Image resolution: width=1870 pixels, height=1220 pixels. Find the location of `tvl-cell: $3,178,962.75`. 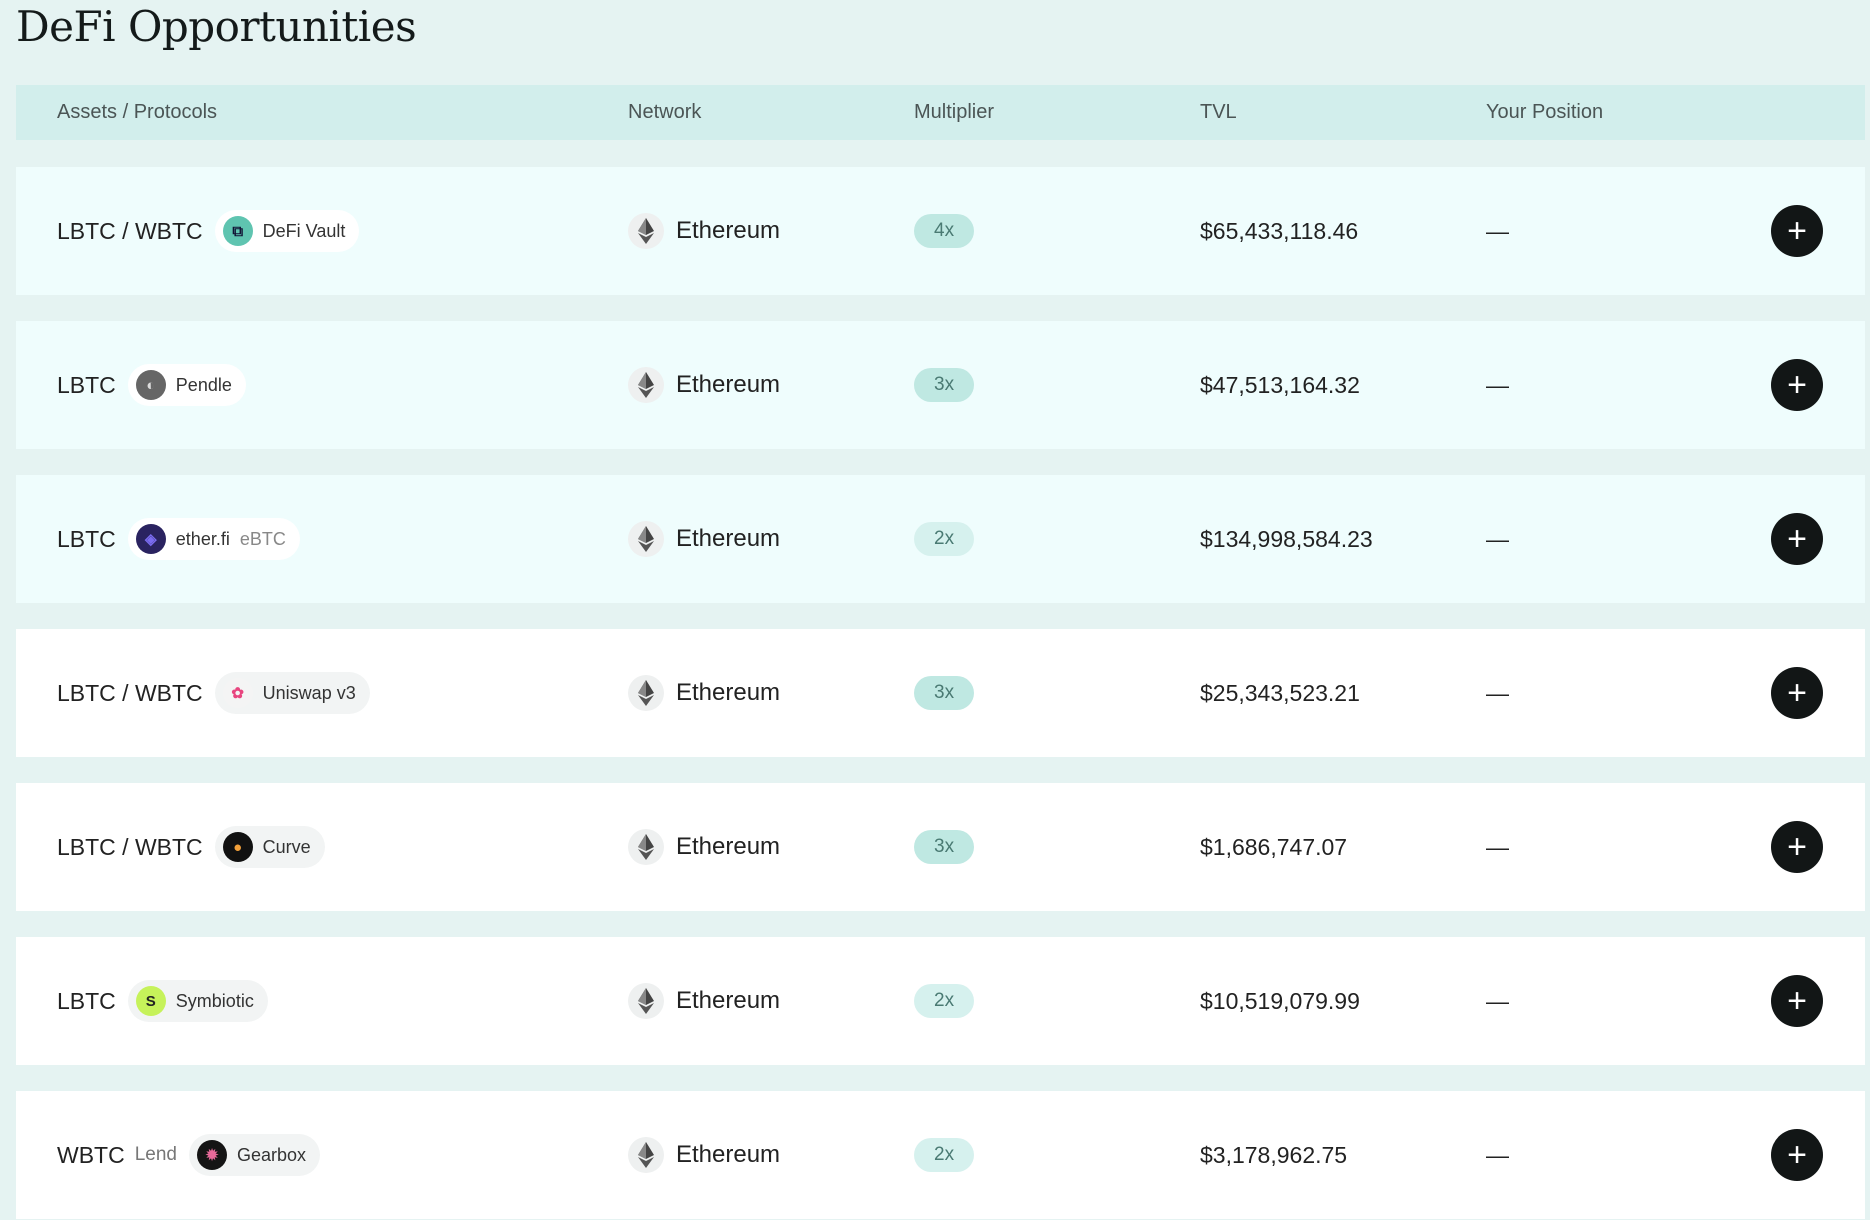

tvl-cell: $3,178,962.75 is located at coordinates (1273, 1155).